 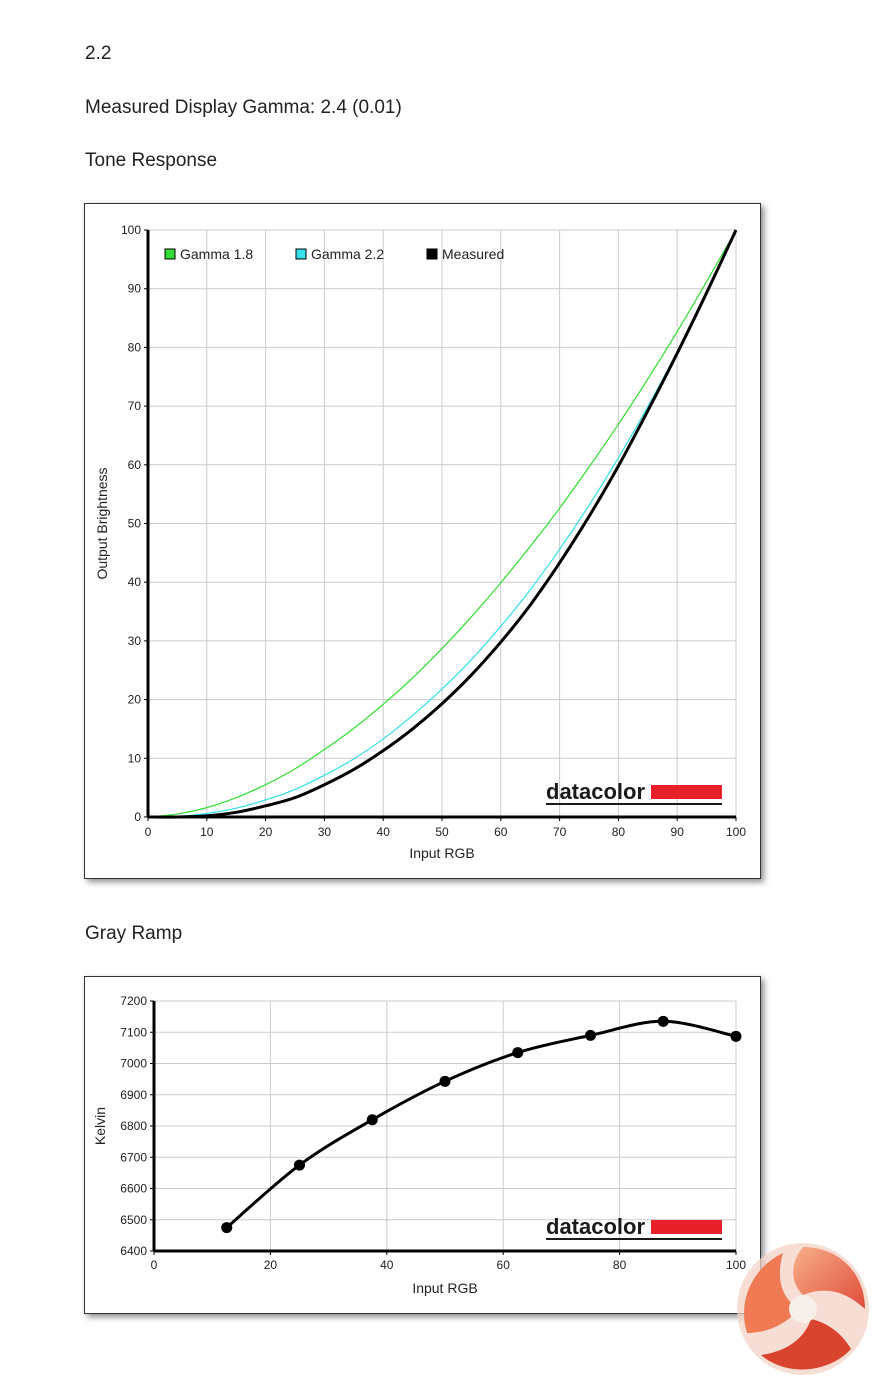 I want to click on y-tick-label: 100, so click(x=131, y=230).